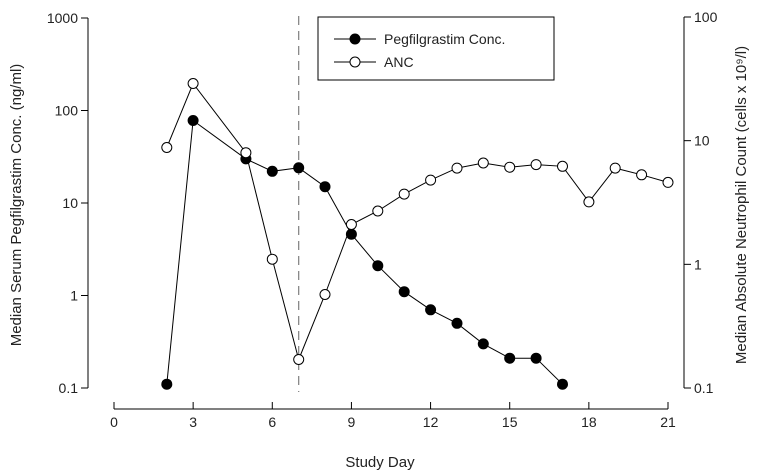 The width and height of the screenshot is (761, 476). What do you see at coordinates (399, 62) in the screenshot?
I see `legend-label-anc: ANC` at bounding box center [399, 62].